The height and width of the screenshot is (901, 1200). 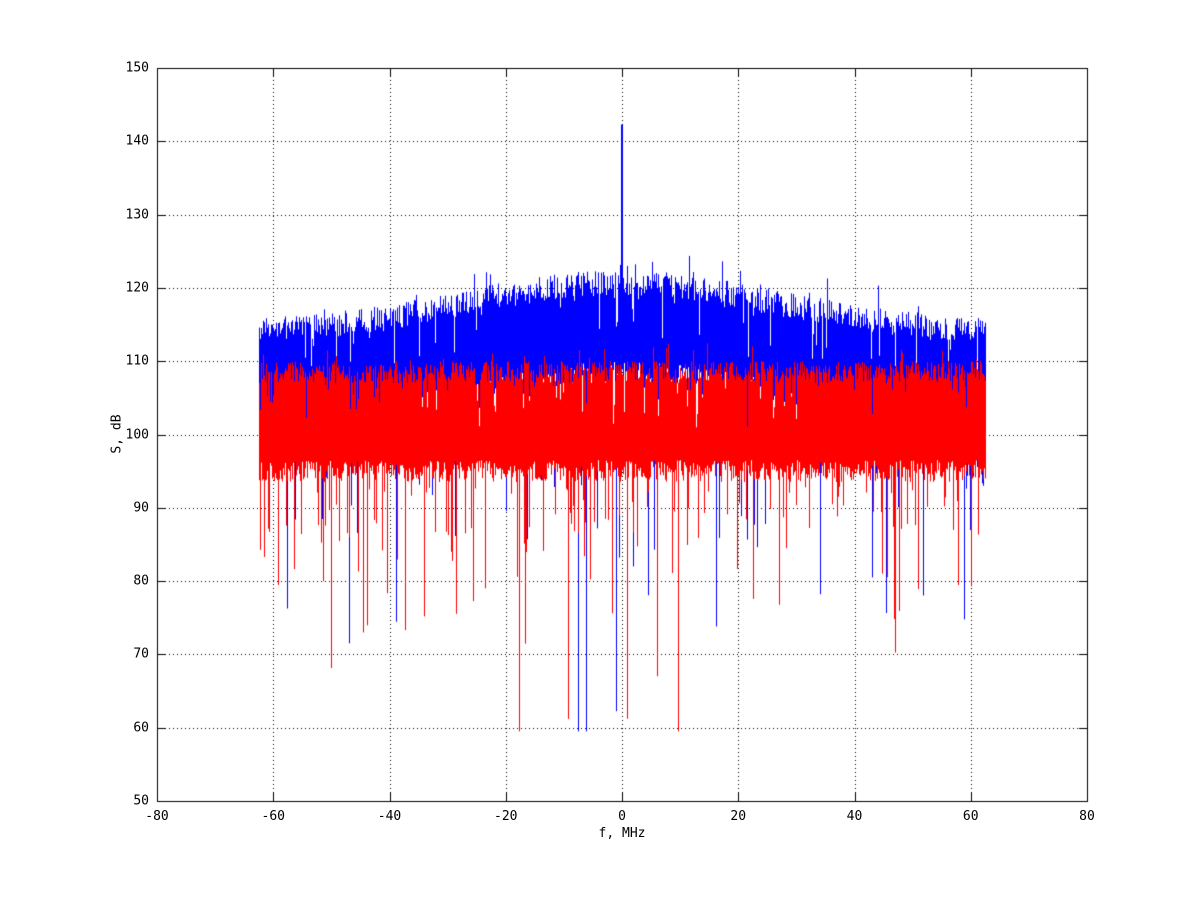 I want to click on y-tick-label: 50, so click(x=141, y=801).